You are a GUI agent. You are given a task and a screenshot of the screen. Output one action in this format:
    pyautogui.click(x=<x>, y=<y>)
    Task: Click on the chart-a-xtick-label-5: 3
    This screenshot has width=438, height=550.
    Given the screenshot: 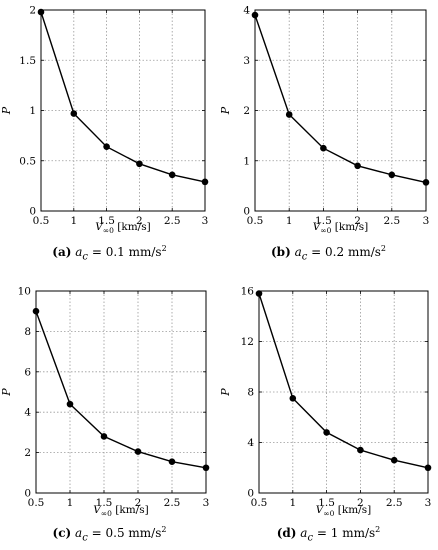 What is the action you would take?
    pyautogui.click(x=205, y=221)
    